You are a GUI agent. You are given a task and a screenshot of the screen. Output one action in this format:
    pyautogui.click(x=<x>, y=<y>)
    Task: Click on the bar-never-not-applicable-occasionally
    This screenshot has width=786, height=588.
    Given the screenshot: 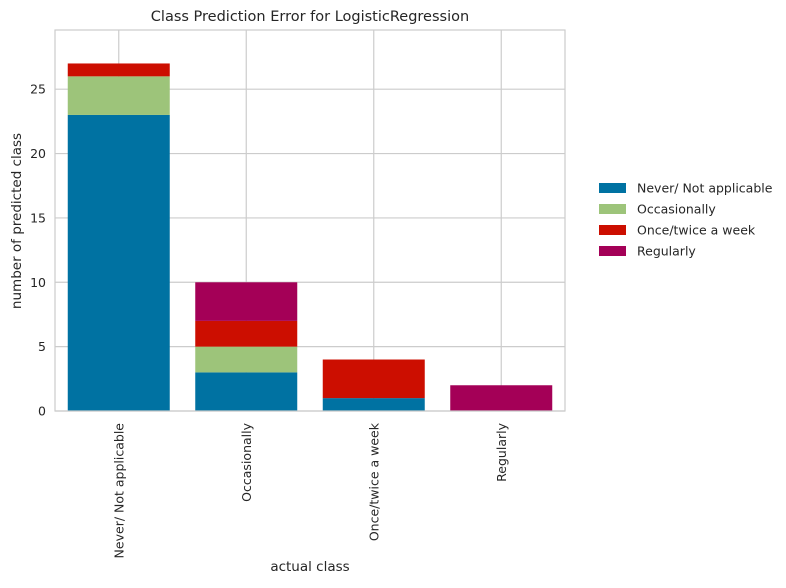 What is the action you would take?
    pyautogui.click(x=118, y=95)
    